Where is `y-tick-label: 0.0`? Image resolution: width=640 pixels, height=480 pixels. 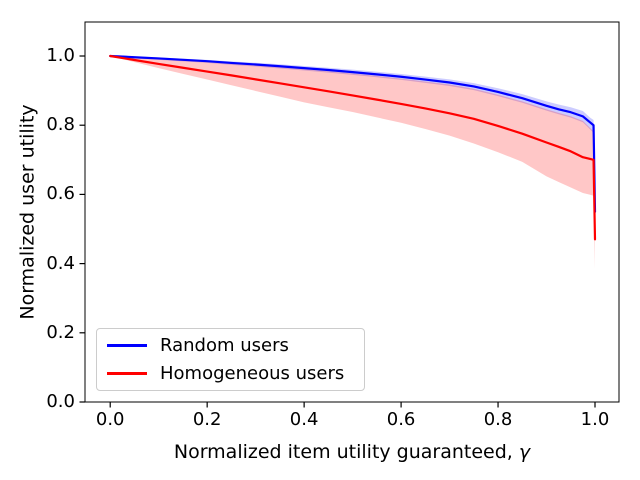 y-tick-label: 0.0 is located at coordinates (60, 401).